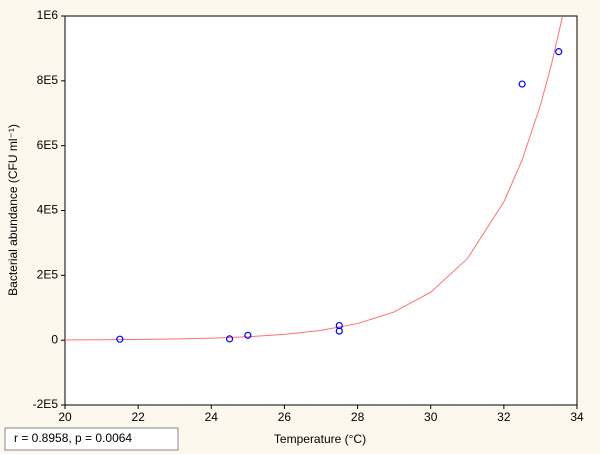 Image resolution: width=600 pixels, height=454 pixels. Describe the element at coordinates (48, 80) in the screenshot. I see `y-tick-label: 8E5` at that location.